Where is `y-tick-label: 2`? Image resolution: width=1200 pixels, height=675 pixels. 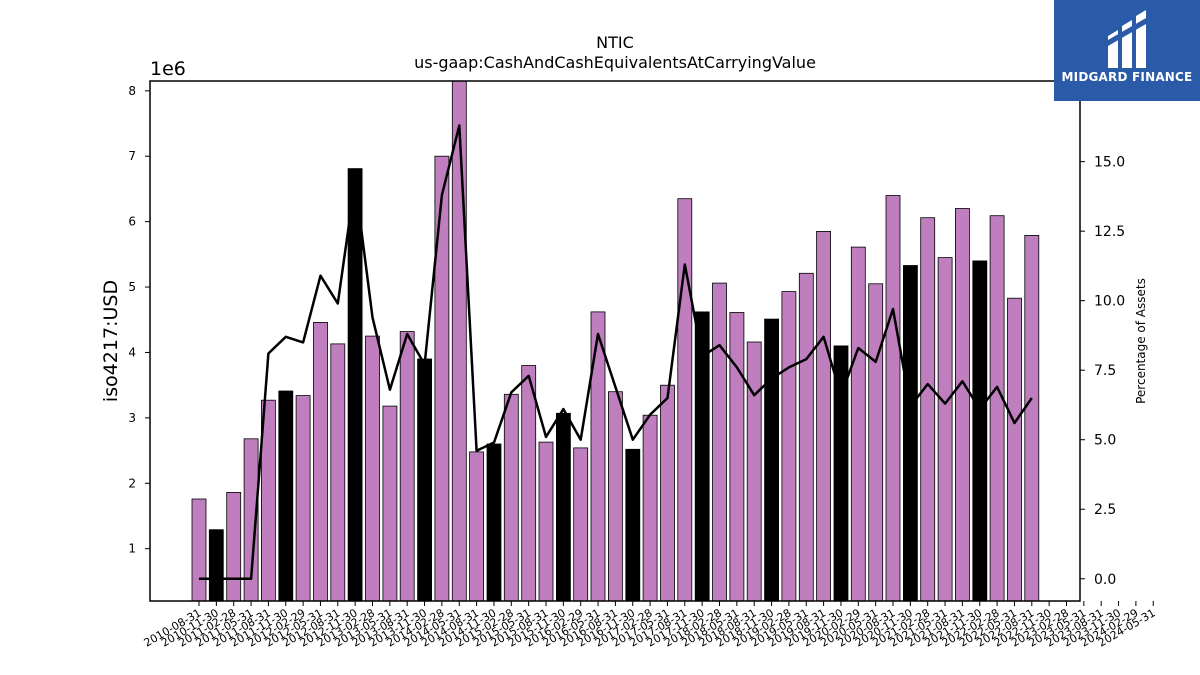 y-tick-label: 2 is located at coordinates (132, 483).